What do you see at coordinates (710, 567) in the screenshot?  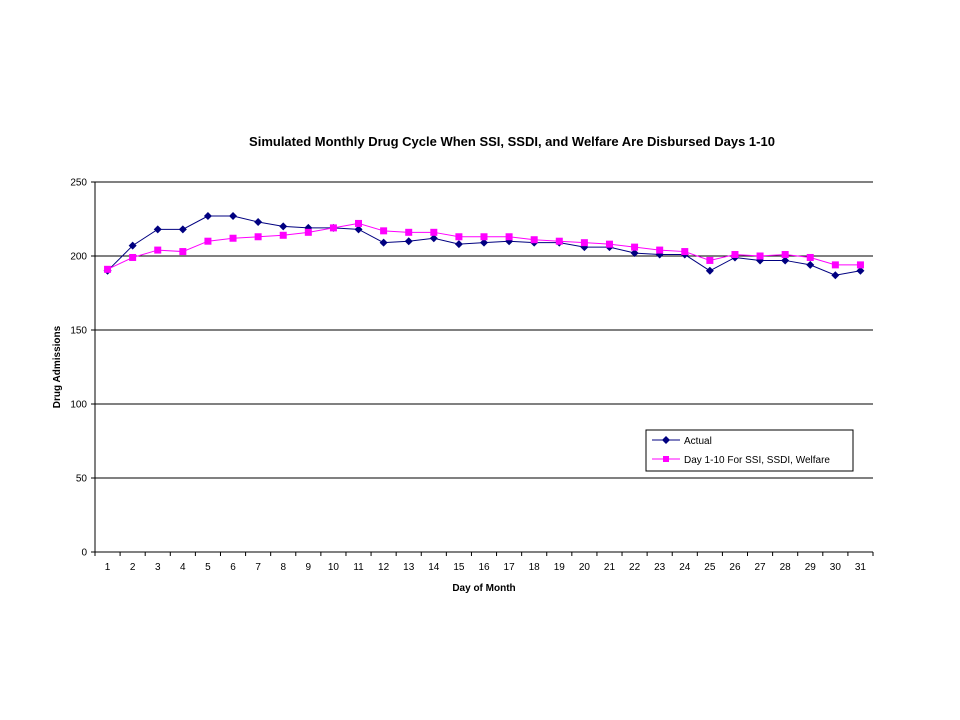 I see `x-tick-label-24: 25` at bounding box center [710, 567].